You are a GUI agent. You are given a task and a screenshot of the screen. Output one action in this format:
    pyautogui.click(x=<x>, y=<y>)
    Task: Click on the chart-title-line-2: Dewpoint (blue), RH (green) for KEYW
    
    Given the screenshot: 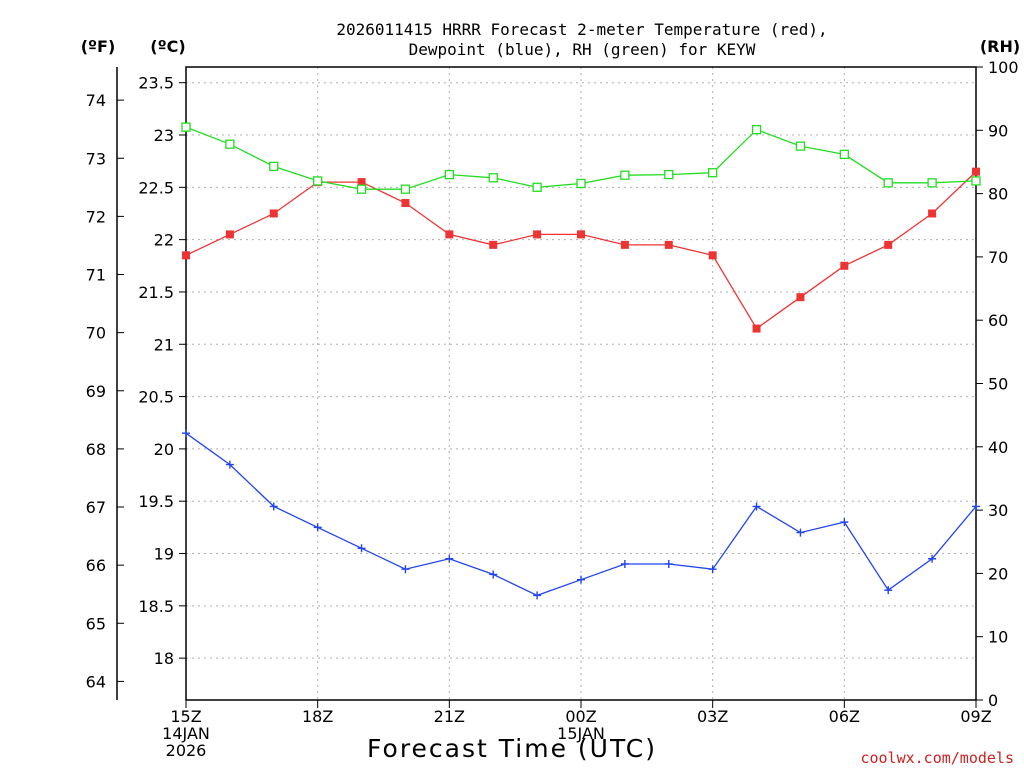 What is the action you would take?
    pyautogui.click(x=582, y=49)
    